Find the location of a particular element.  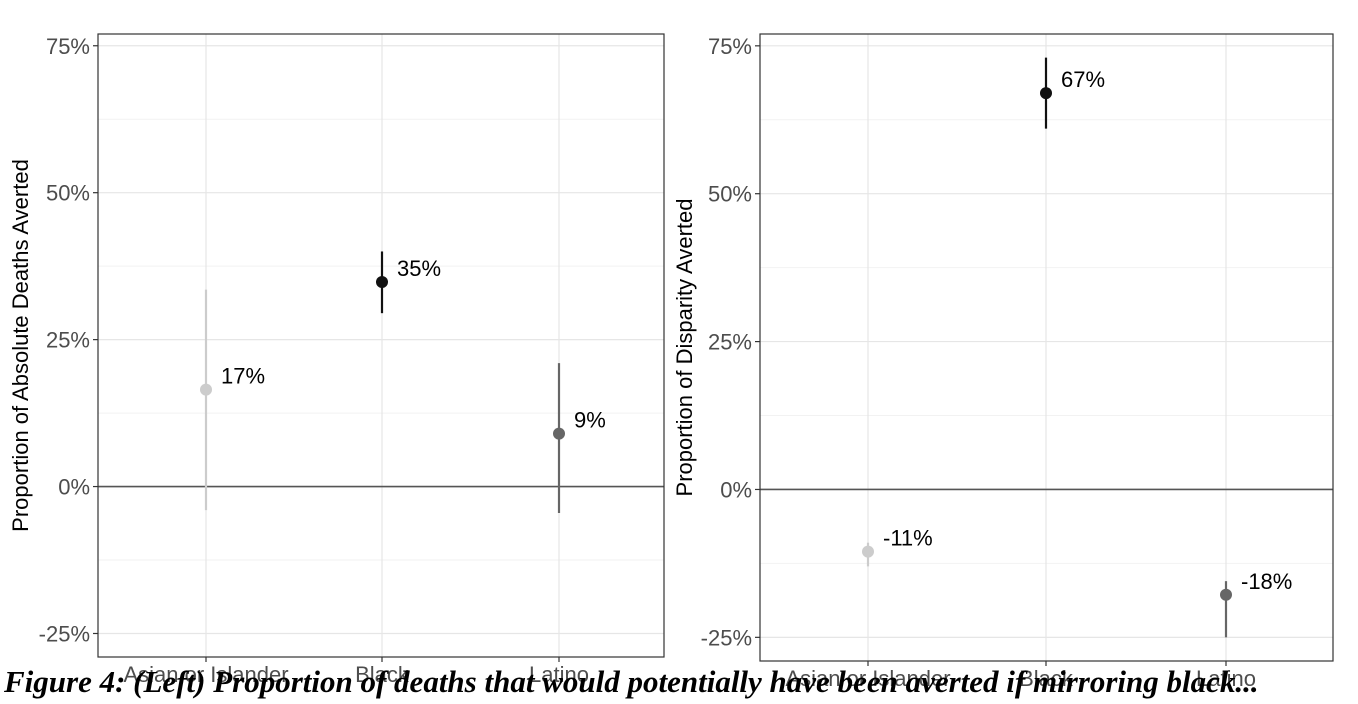

data-label: 17% is located at coordinates (243, 376).